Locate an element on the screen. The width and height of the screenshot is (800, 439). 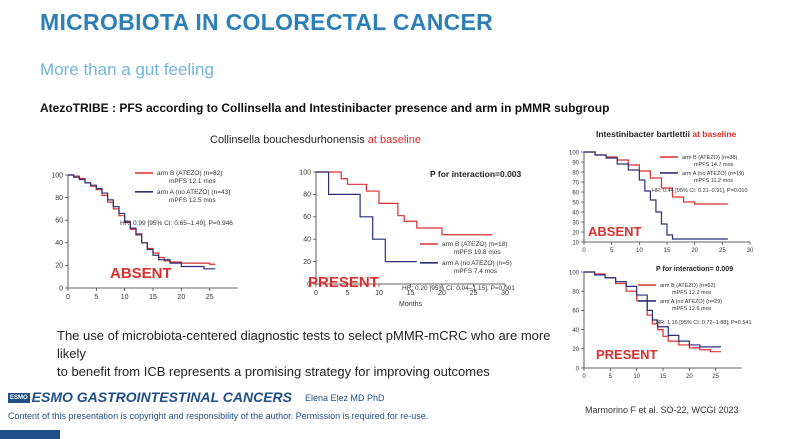
legend-label: arm B (ATEZO) (n=38) is located at coordinates (710, 158).